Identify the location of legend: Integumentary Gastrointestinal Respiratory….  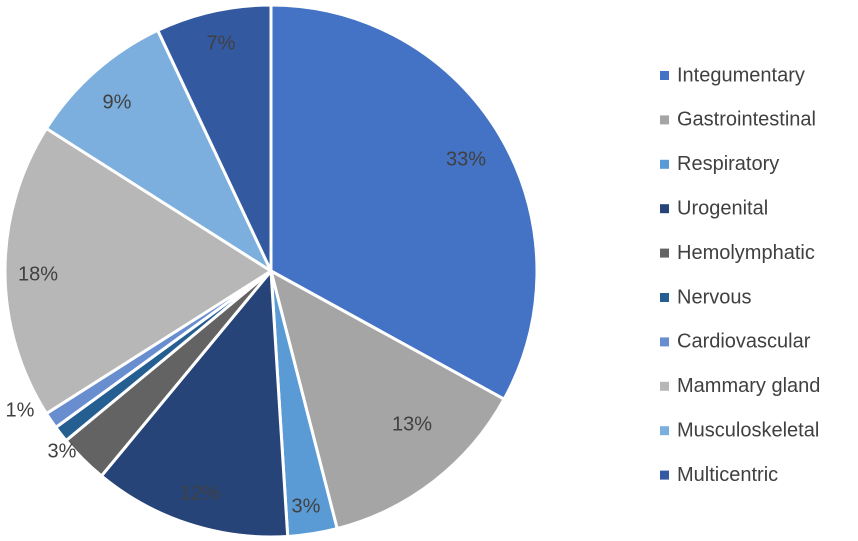
(740, 275).